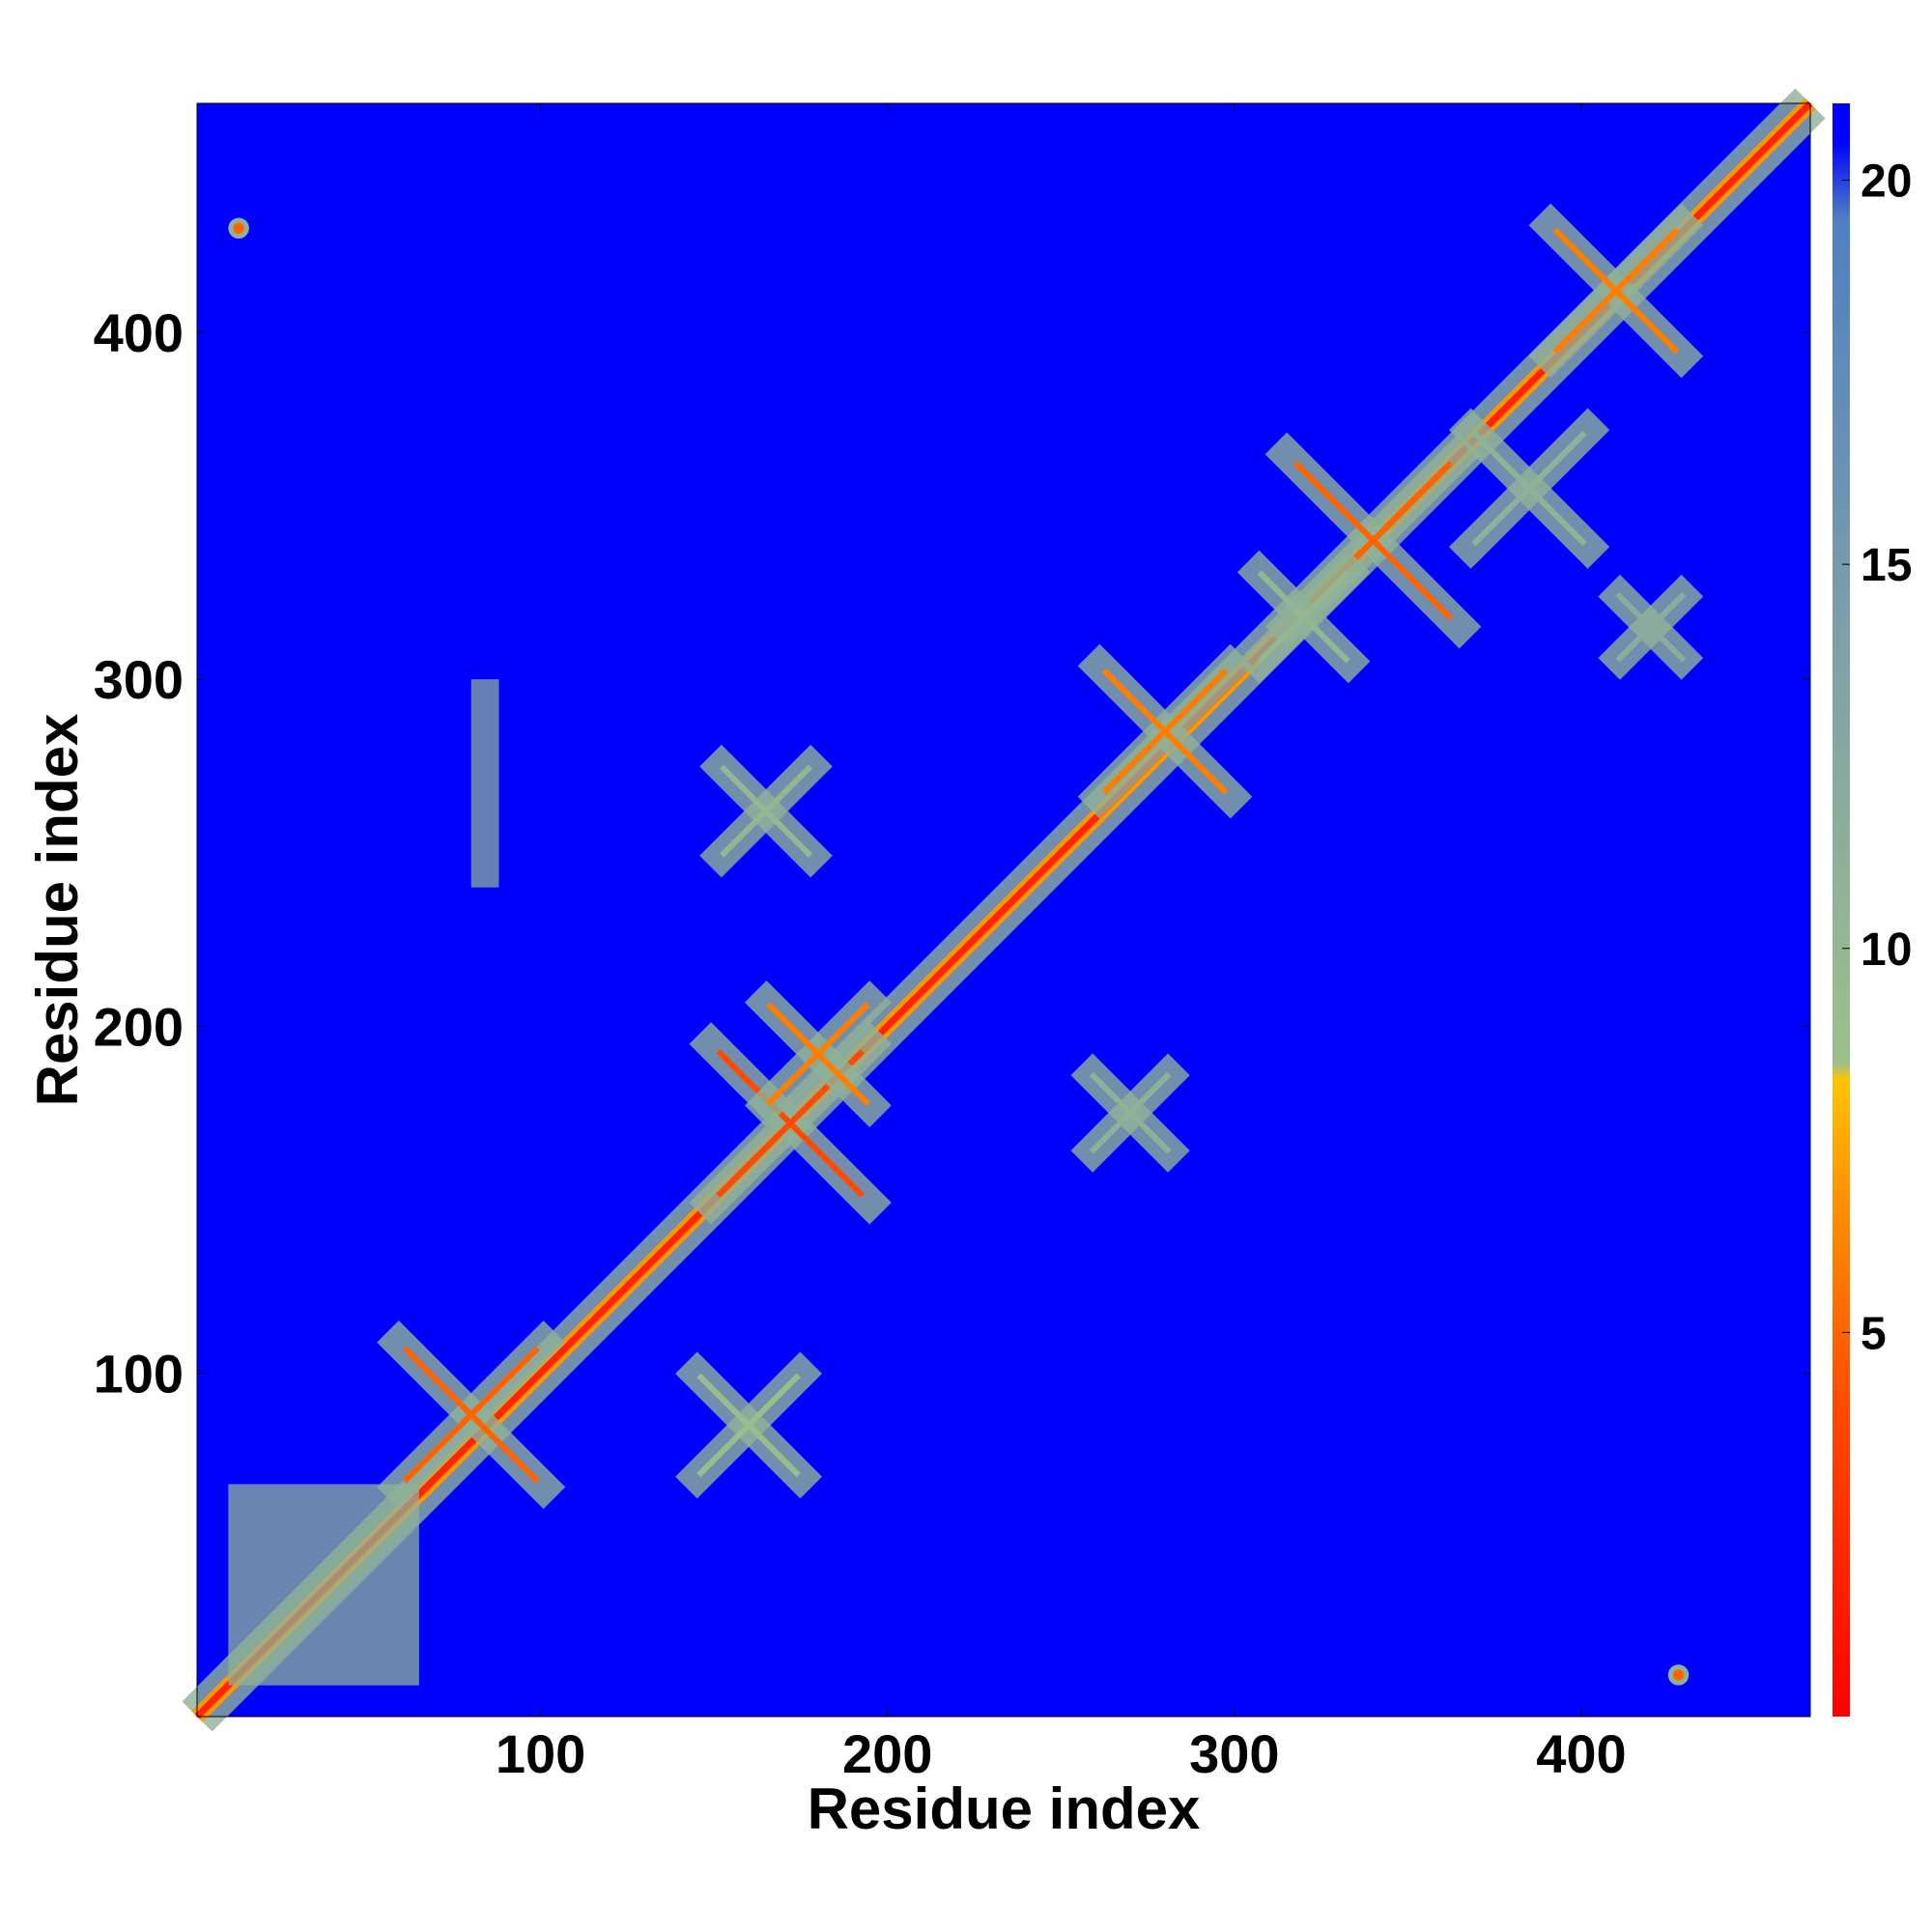  What do you see at coordinates (139, 1373) in the screenshot?
I see `y-tick-label: 100` at bounding box center [139, 1373].